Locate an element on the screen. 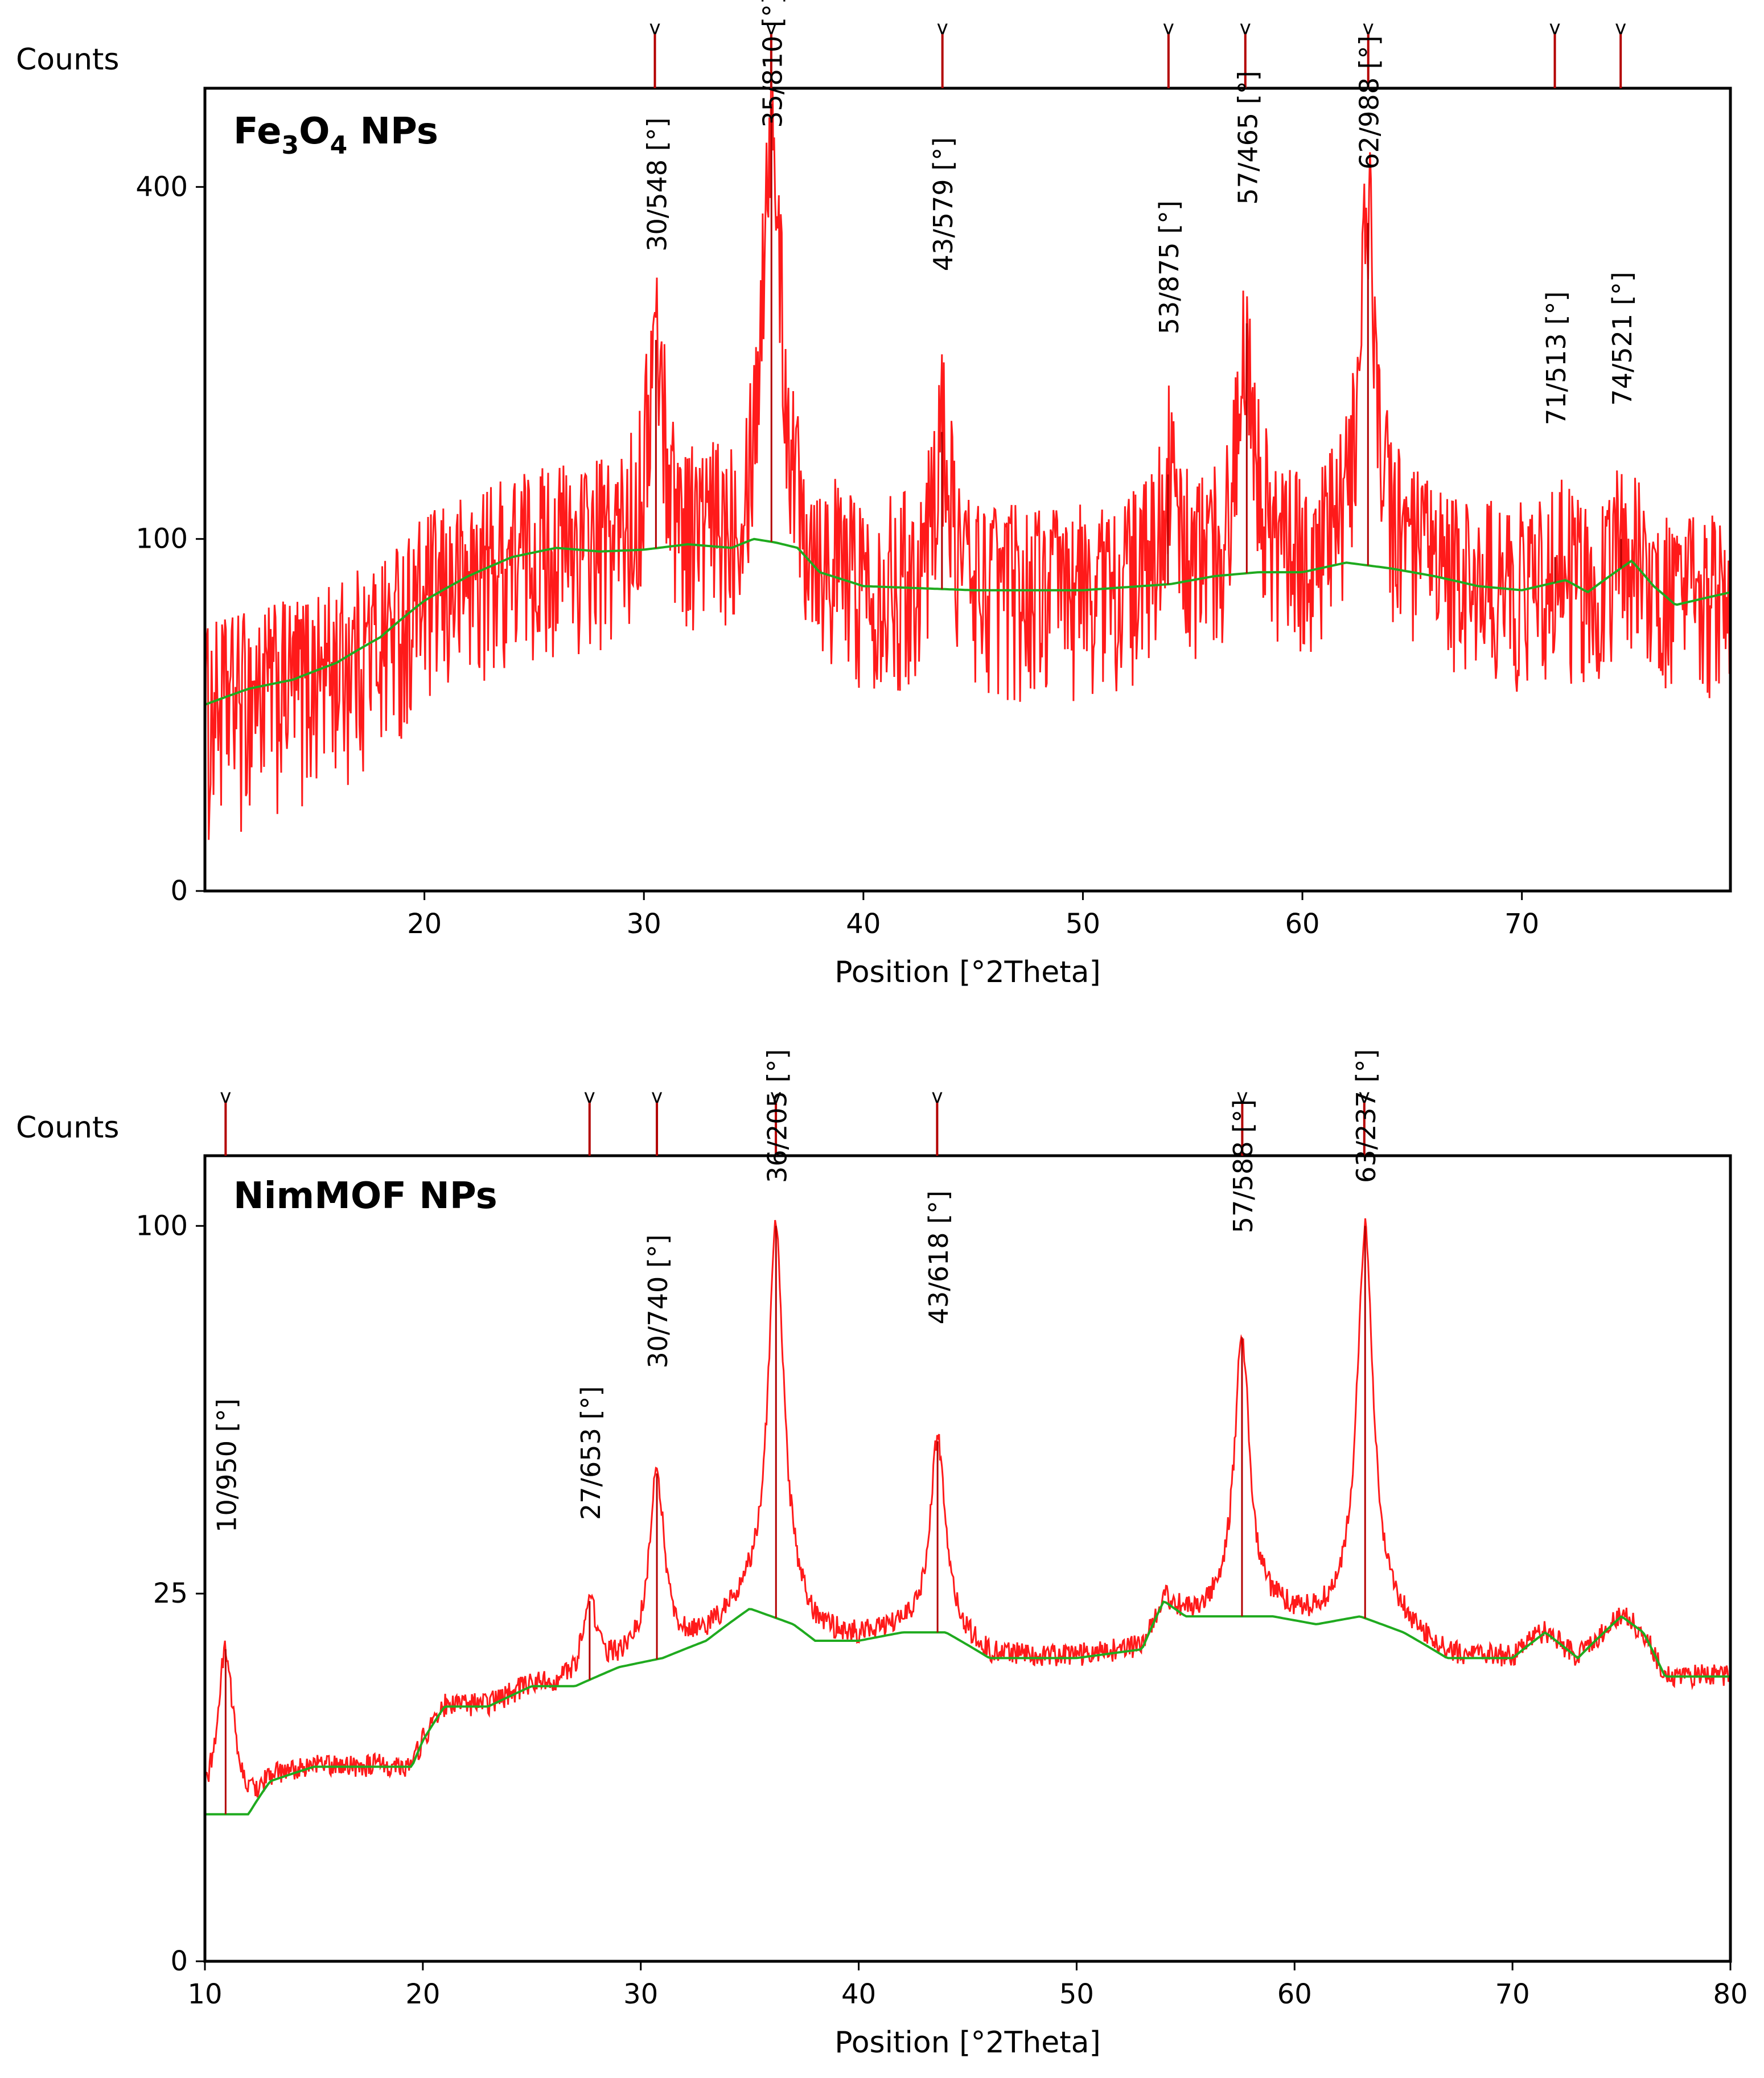 The image size is (1764, 2078). peak-label-2: 35/810 [°] is located at coordinates (772, 64).